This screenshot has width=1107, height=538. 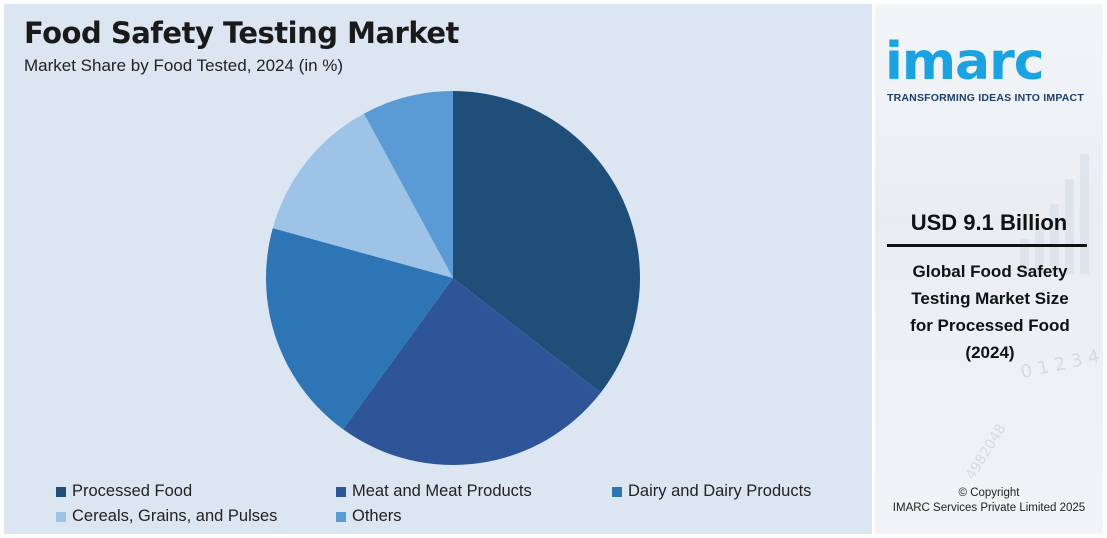 What do you see at coordinates (546, 242) in the screenshot?
I see `pie-slice-processed-food` at bounding box center [546, 242].